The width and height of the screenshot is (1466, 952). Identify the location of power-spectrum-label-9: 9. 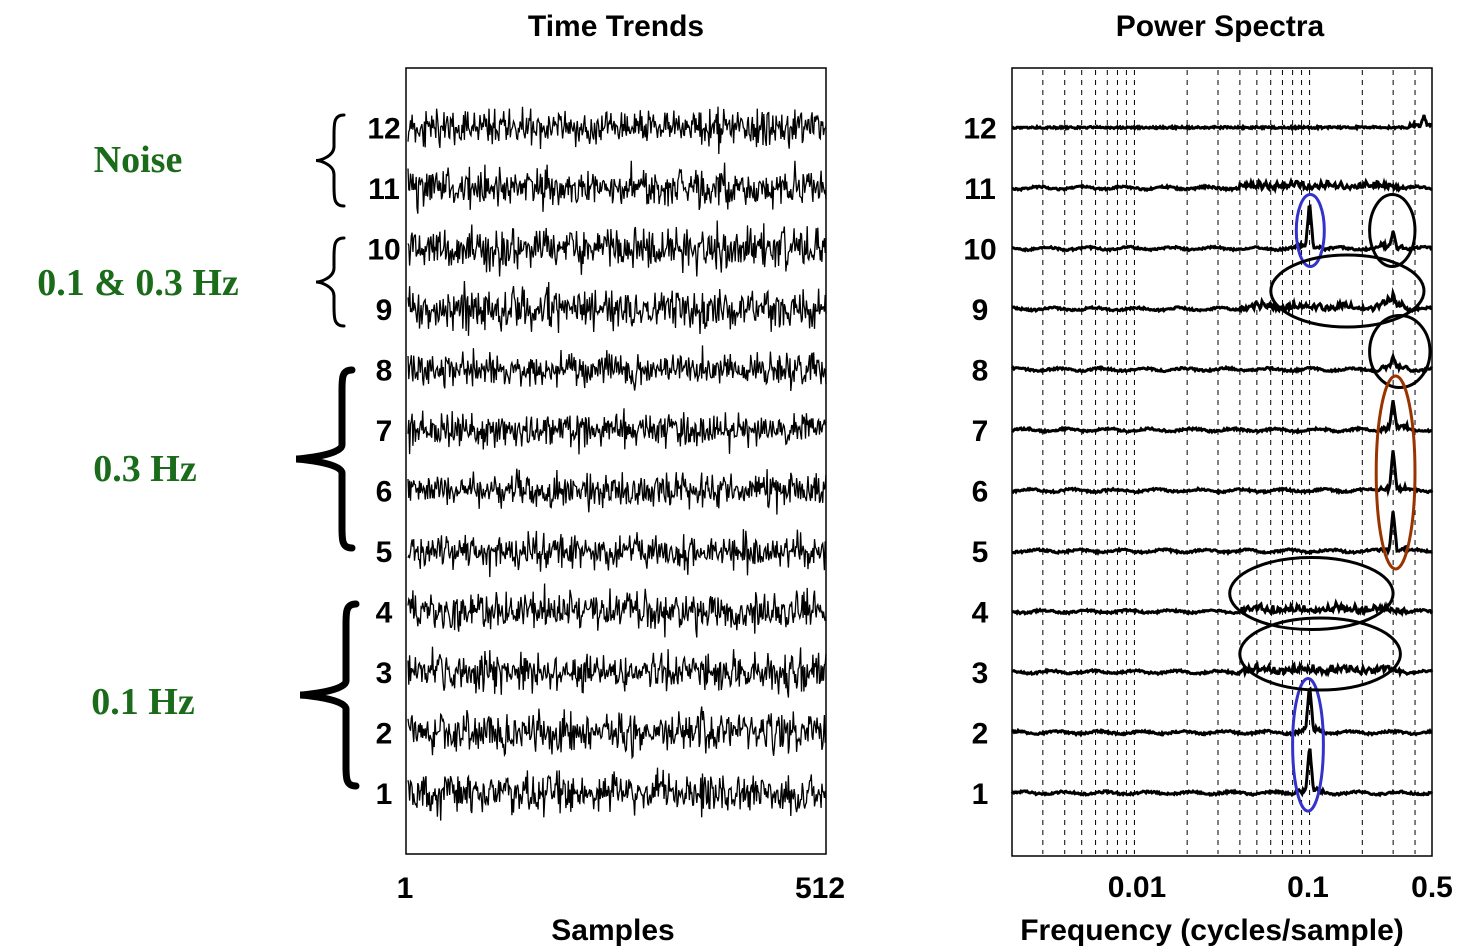
(980, 310).